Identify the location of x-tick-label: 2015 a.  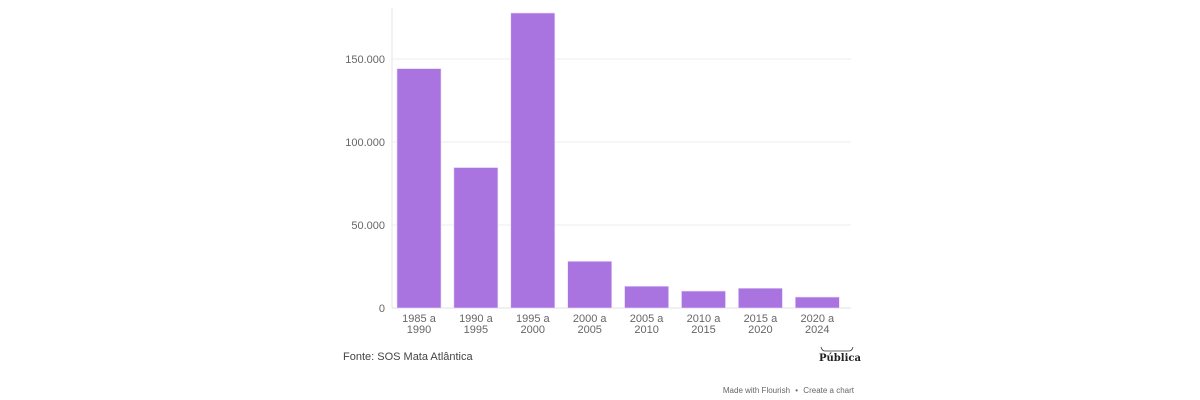
(761, 319).